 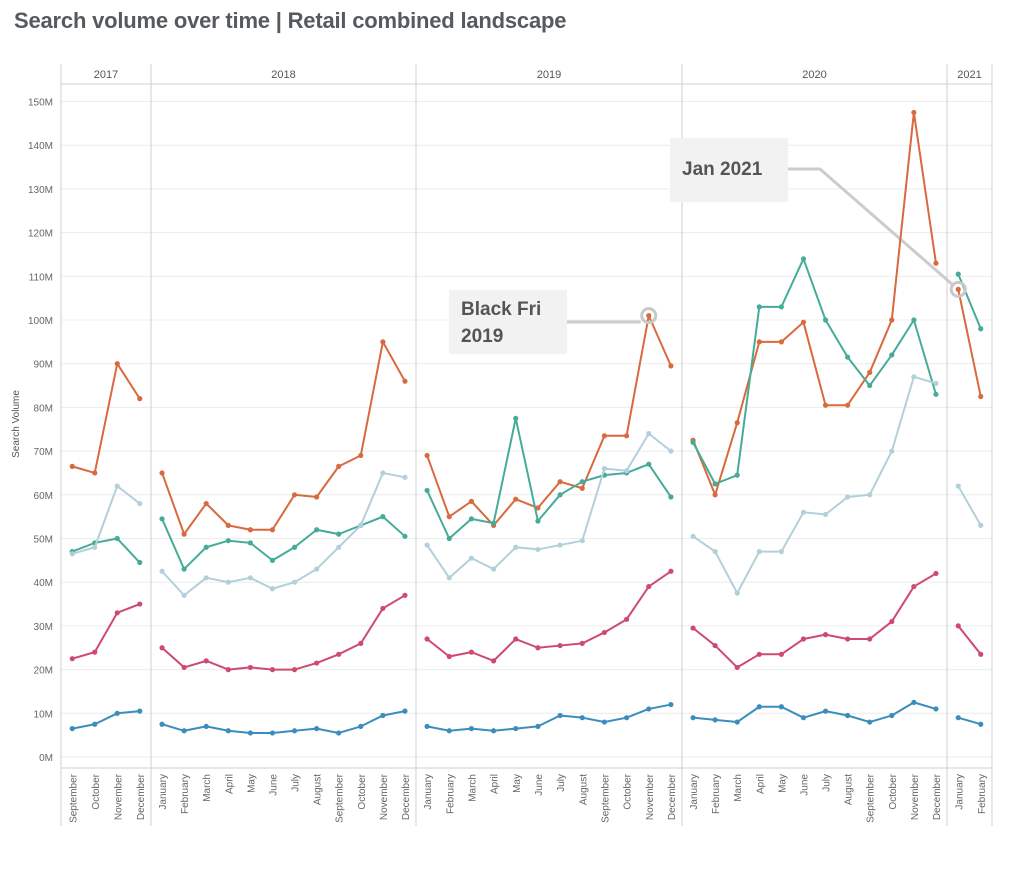 What do you see at coordinates (43, 496) in the screenshot?
I see `y-tick-label: 60M` at bounding box center [43, 496].